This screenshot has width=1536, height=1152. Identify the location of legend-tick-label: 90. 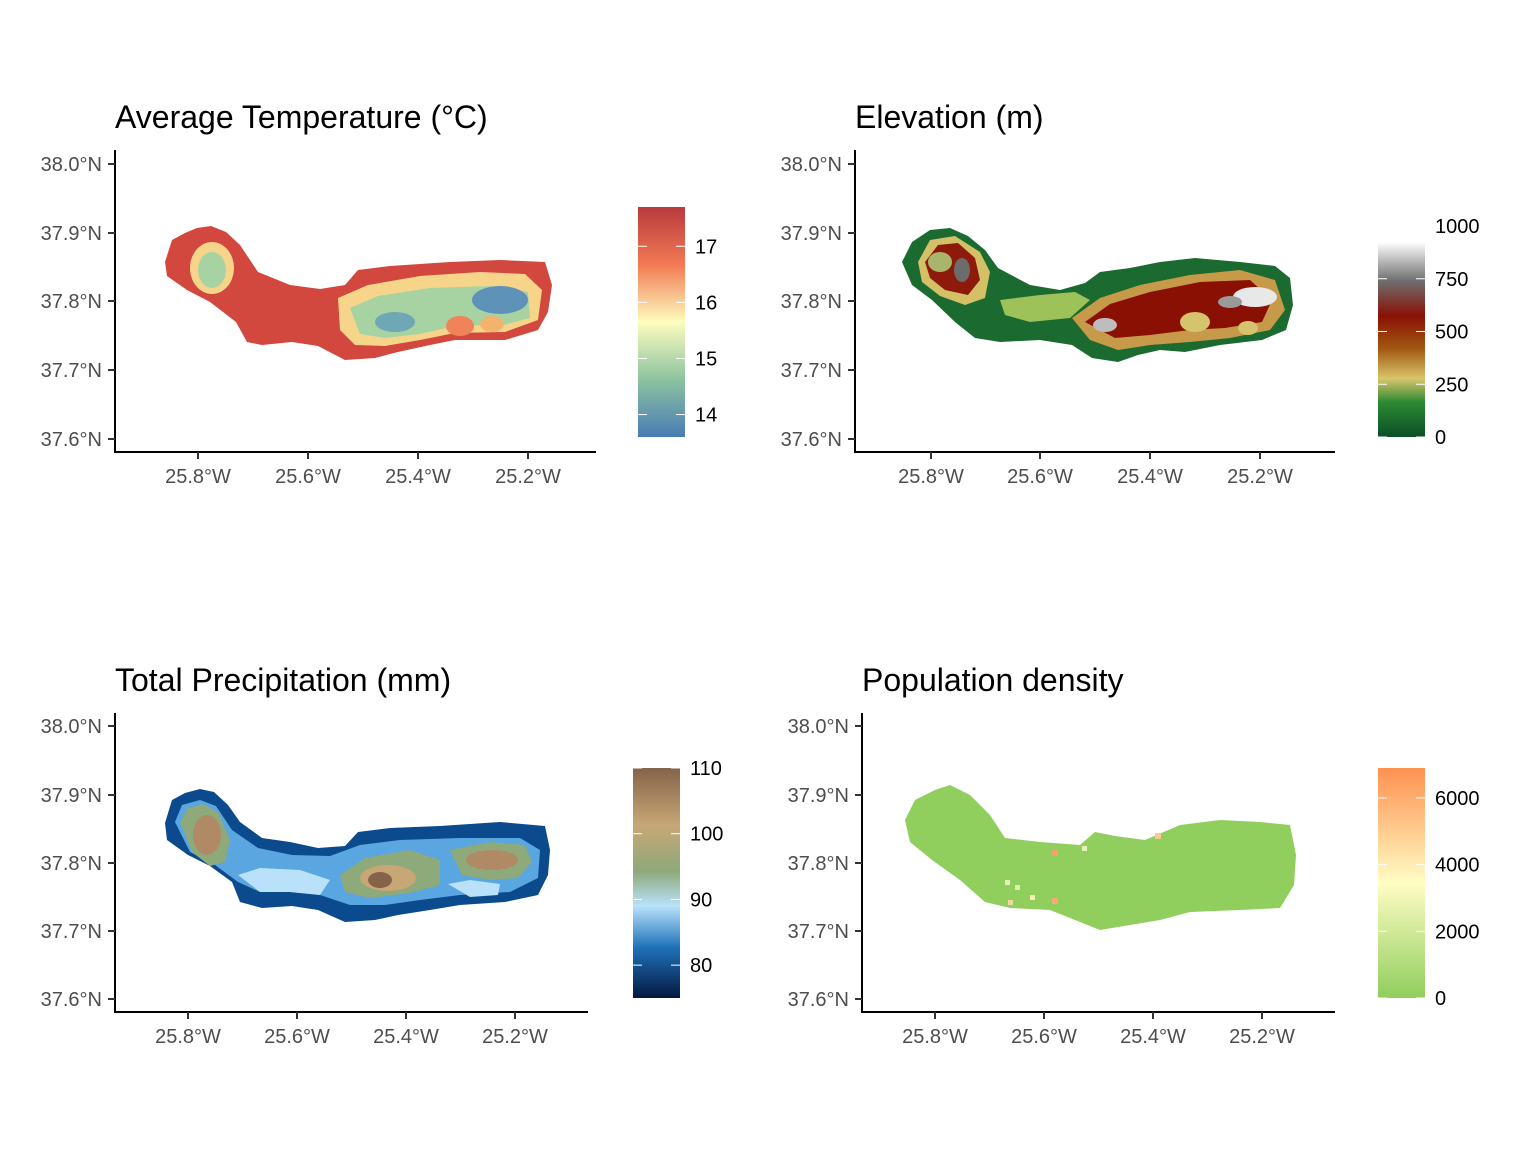
(701, 900).